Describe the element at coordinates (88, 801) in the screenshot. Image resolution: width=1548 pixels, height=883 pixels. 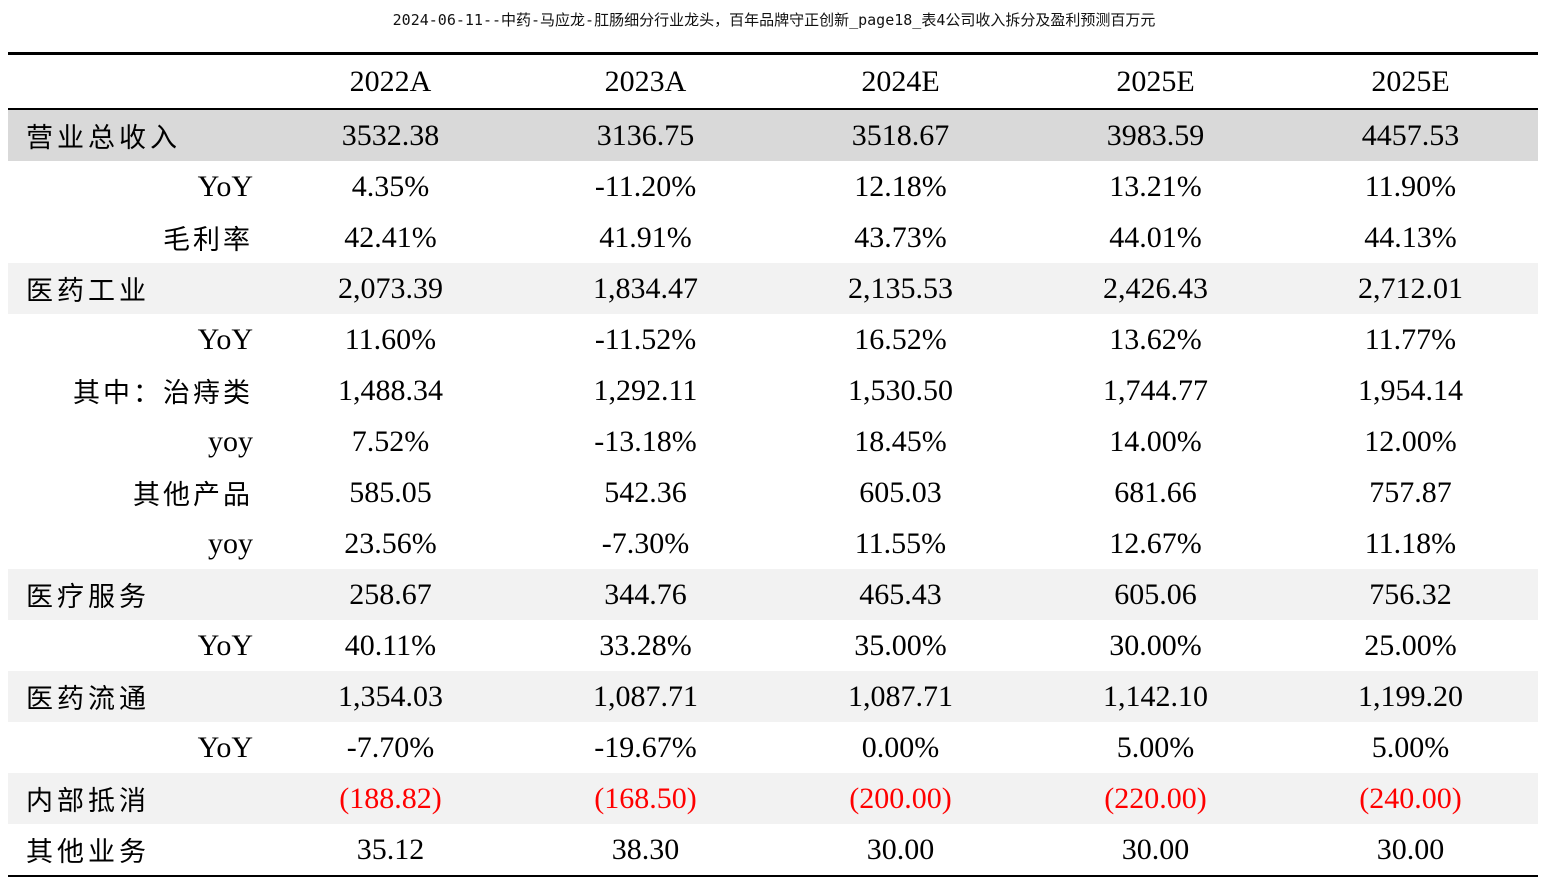
I see `row-label: 内部抵消` at that location.